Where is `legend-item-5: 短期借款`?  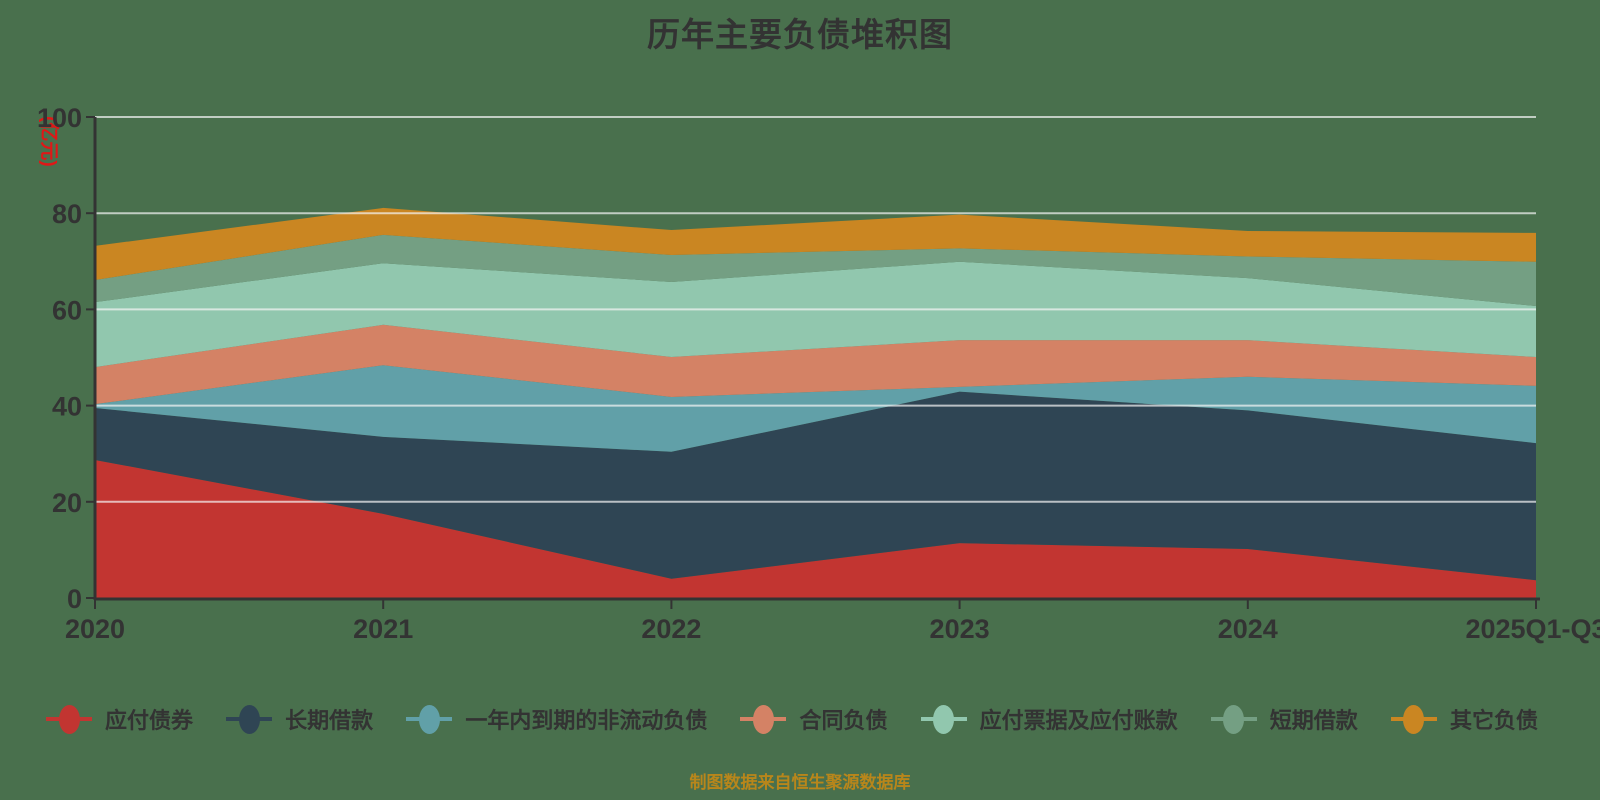 legend-item-5: 短期借款 is located at coordinates (1284, 719).